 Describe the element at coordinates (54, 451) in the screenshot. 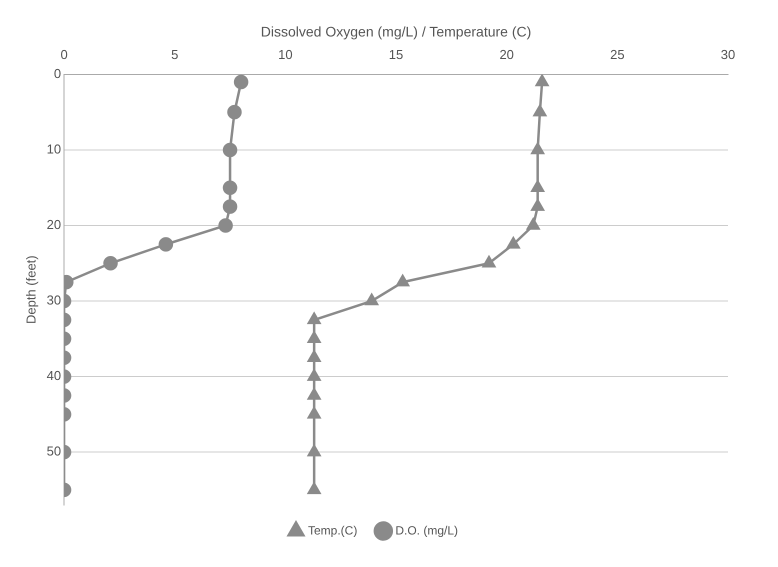

I see `y-tick-label: 50` at that location.